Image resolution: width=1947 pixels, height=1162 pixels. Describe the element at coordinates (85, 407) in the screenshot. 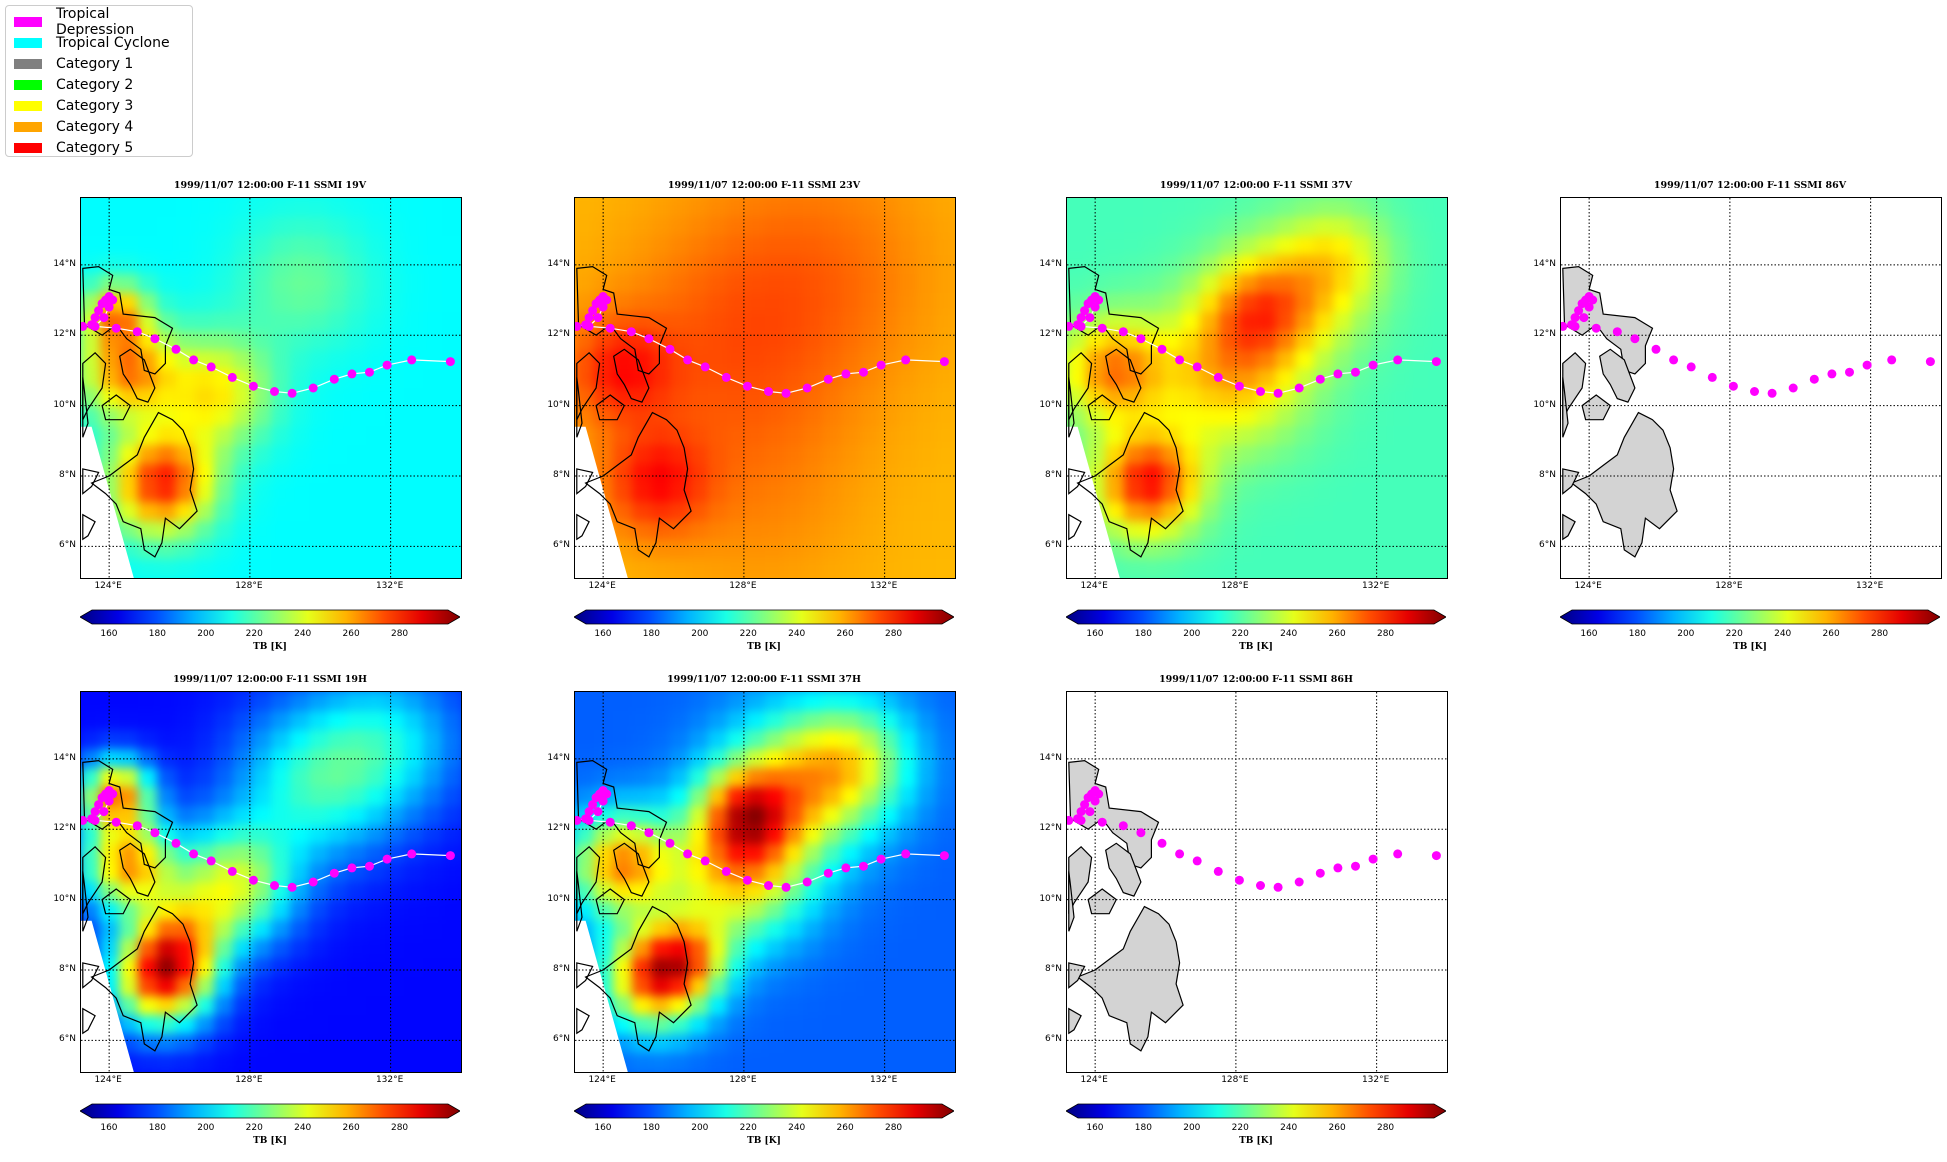

I see `coastline-negros` at that location.